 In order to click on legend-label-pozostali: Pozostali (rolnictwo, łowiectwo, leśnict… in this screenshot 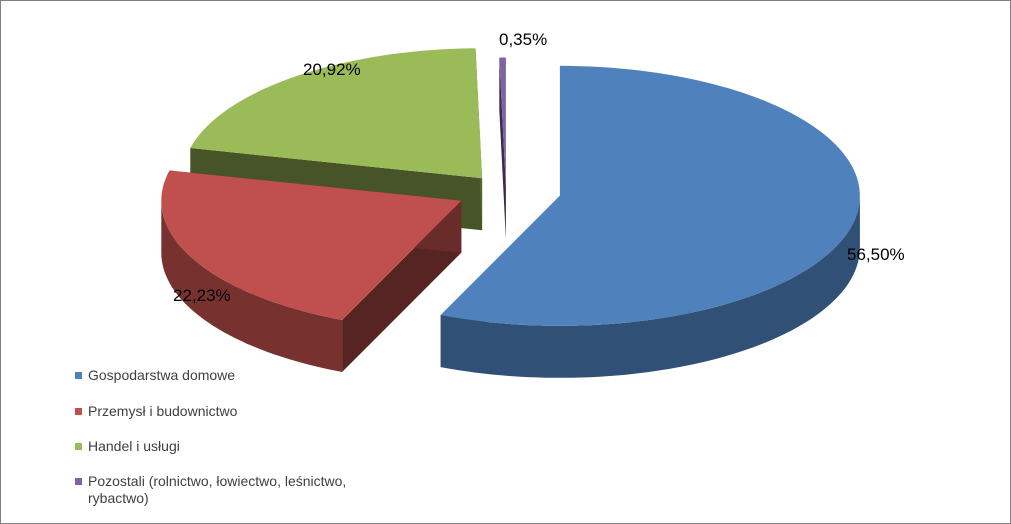, I will do `click(217, 489)`.